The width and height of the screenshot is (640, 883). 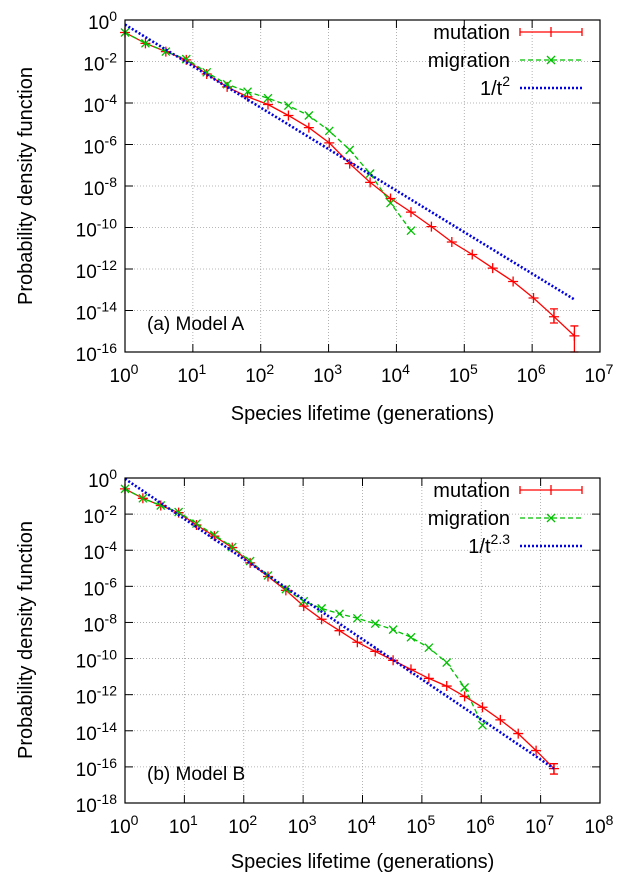 What do you see at coordinates (268, 131) in the screenshot?
I see `series-line-migration` at bounding box center [268, 131].